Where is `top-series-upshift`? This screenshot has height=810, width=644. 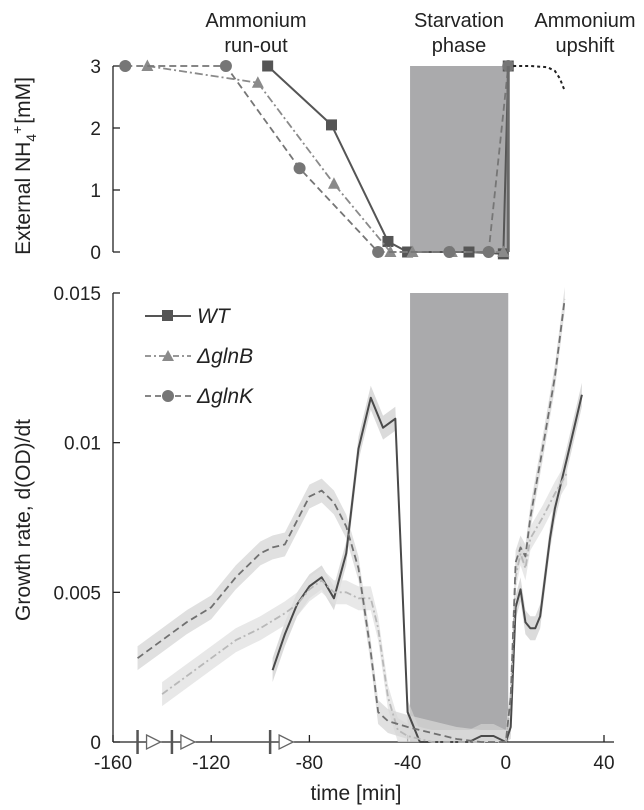 top-series-upshift is located at coordinates (539, 78).